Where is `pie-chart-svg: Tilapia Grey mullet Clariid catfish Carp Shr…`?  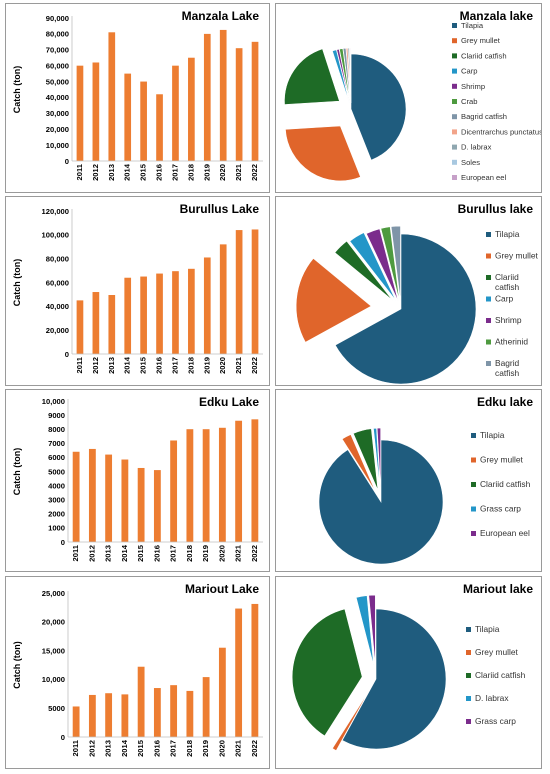 pie-chart-svg: Tilapia Grey mullet Clariid catfish Carp Shr… is located at coordinates (412, 95).